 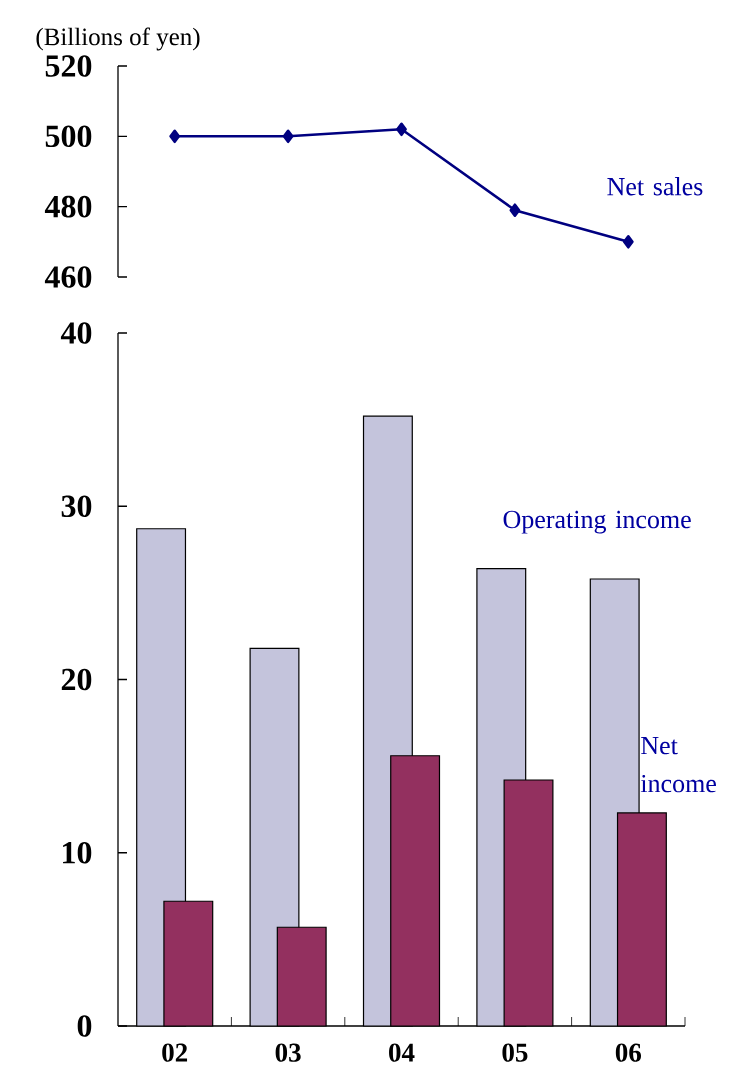 What do you see at coordinates (84, 1026) in the screenshot?
I see `y-tick-label: 0` at bounding box center [84, 1026].